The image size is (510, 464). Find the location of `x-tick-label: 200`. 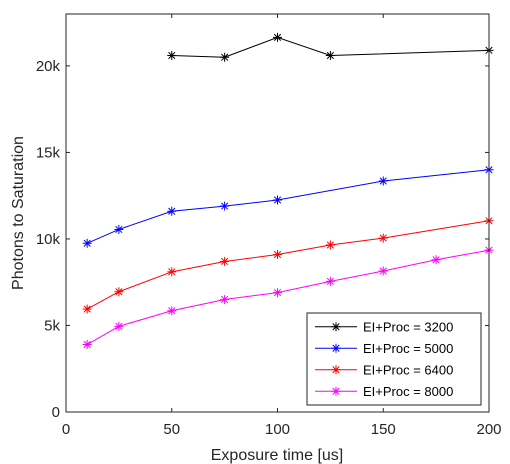

x-tick-label: 200 is located at coordinates (488, 429).